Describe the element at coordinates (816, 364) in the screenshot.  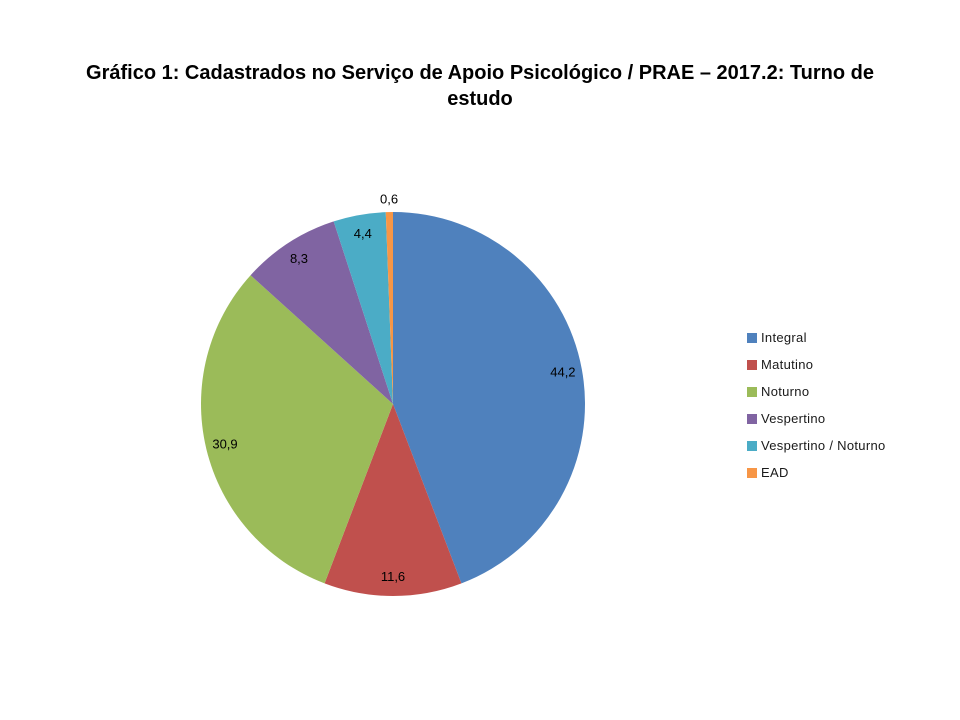
I see `legend-item-matutino: Matutino` at that location.